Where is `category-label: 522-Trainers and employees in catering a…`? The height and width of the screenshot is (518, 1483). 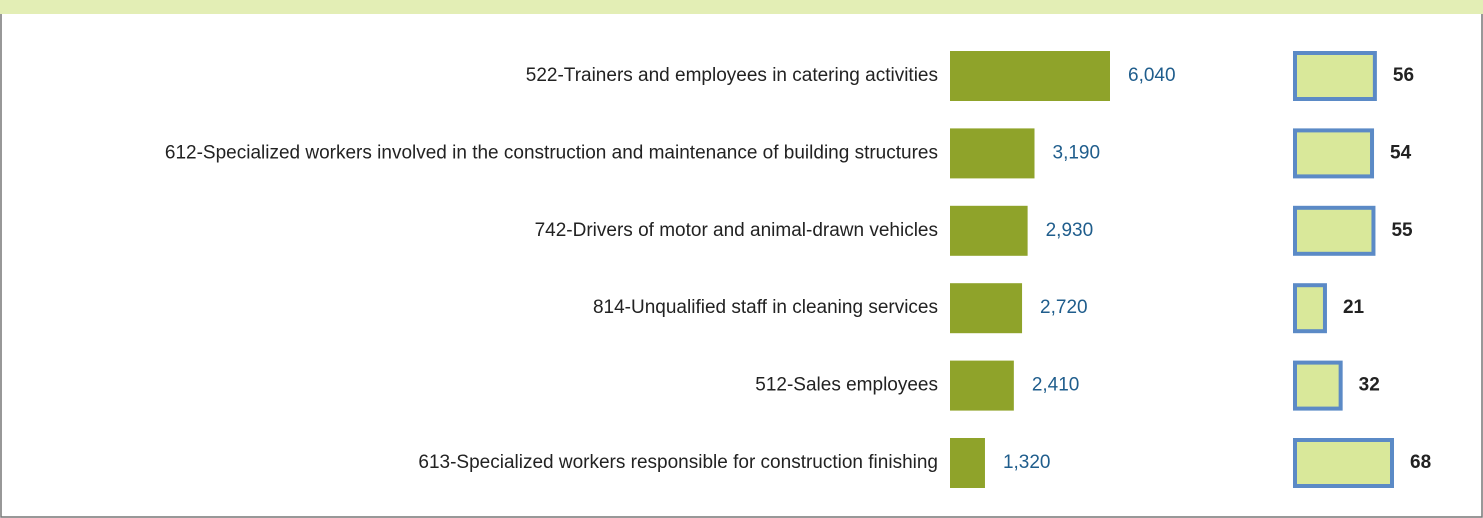
category-label: 522-Trainers and employees in catering a… is located at coordinates (732, 75).